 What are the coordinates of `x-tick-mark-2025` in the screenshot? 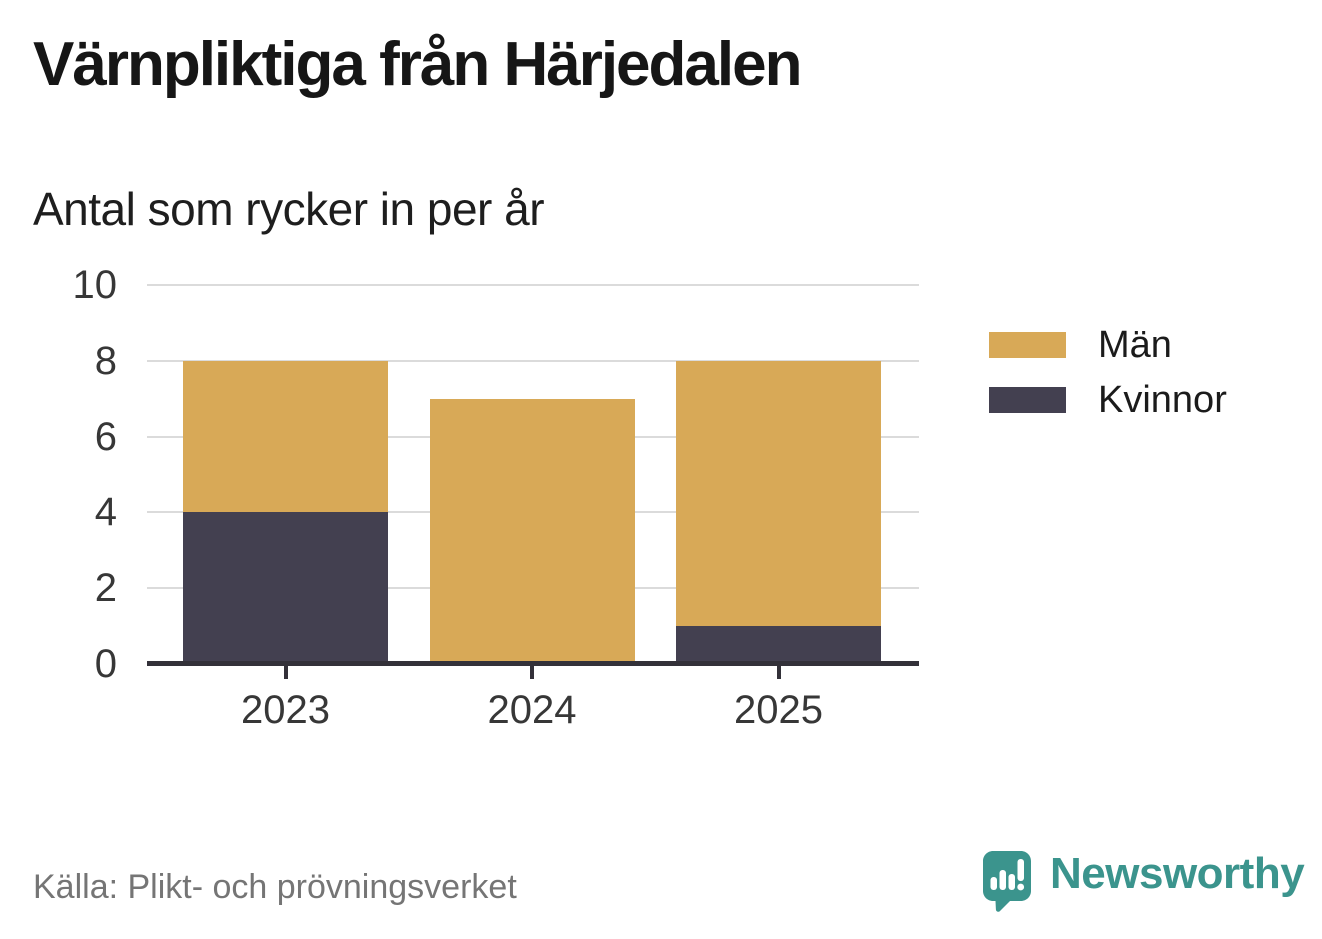 It's located at (778, 672).